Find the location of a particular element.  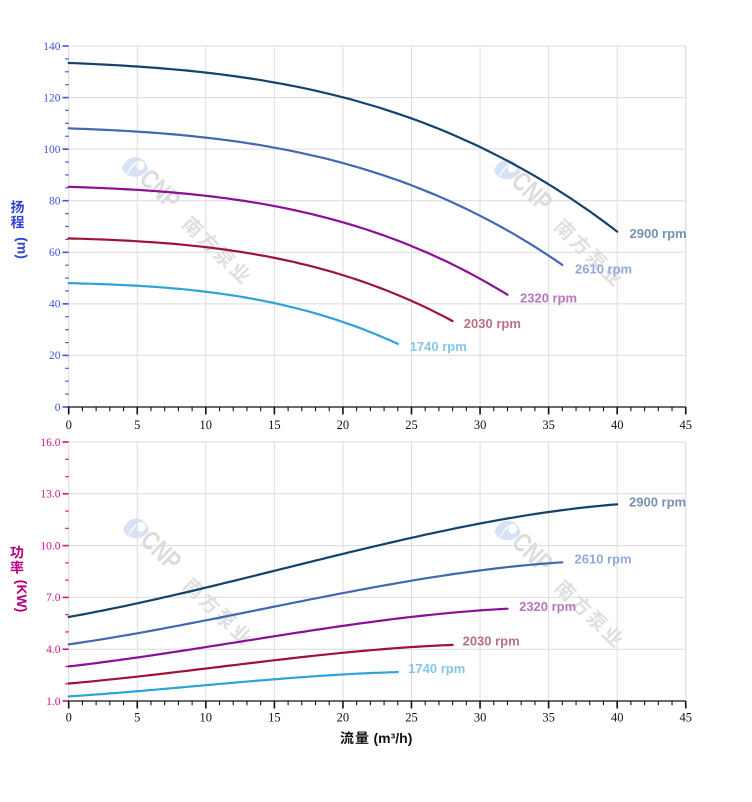

svg-text: 80 is located at coordinates (55, 202).